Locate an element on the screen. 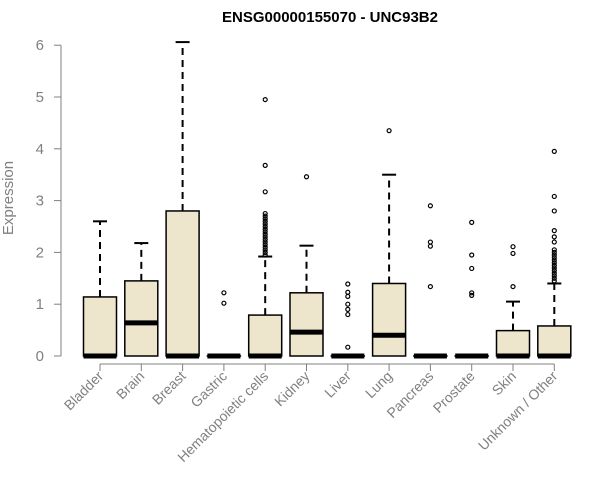 This screenshot has height=500, width=600. y-axis-label: Expression is located at coordinates (8, 198).